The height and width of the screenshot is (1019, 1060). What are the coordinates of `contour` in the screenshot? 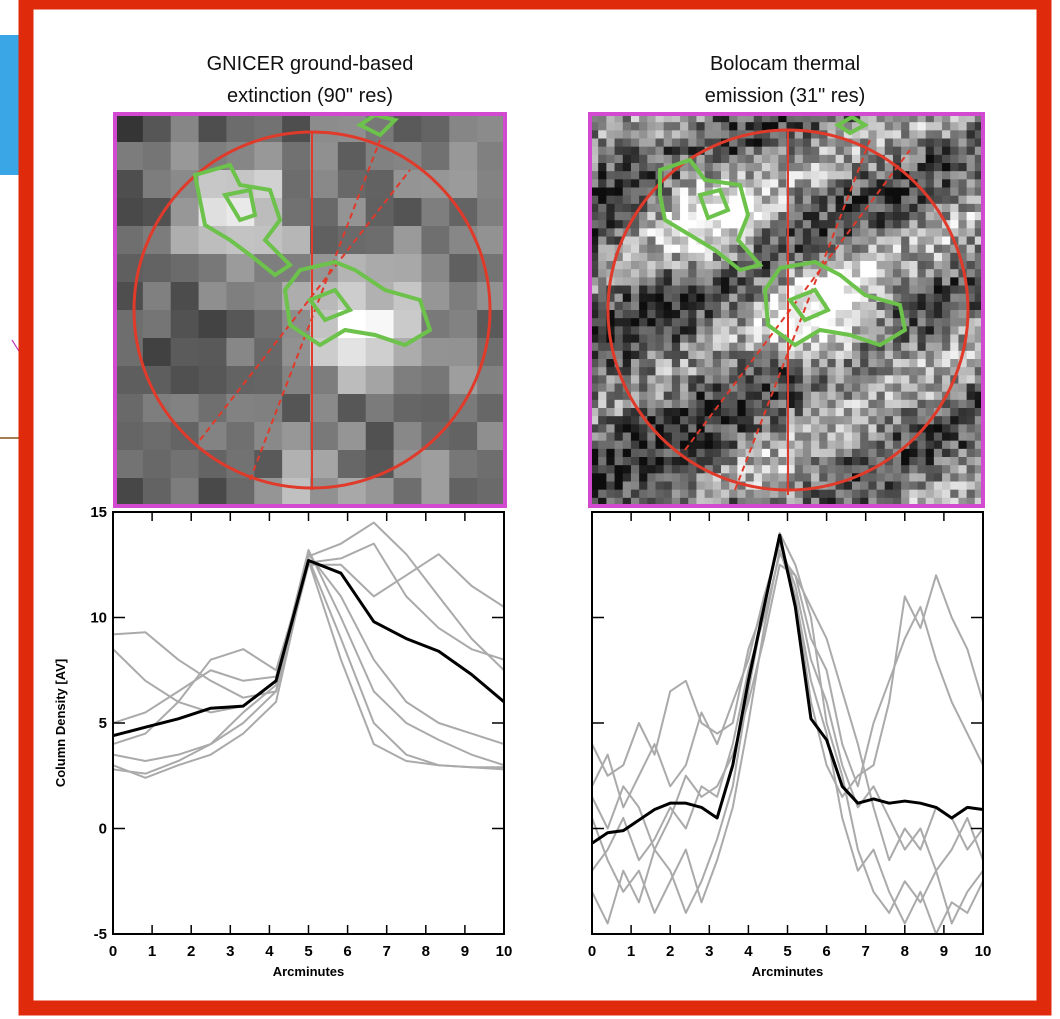 It's located at (852, 125).